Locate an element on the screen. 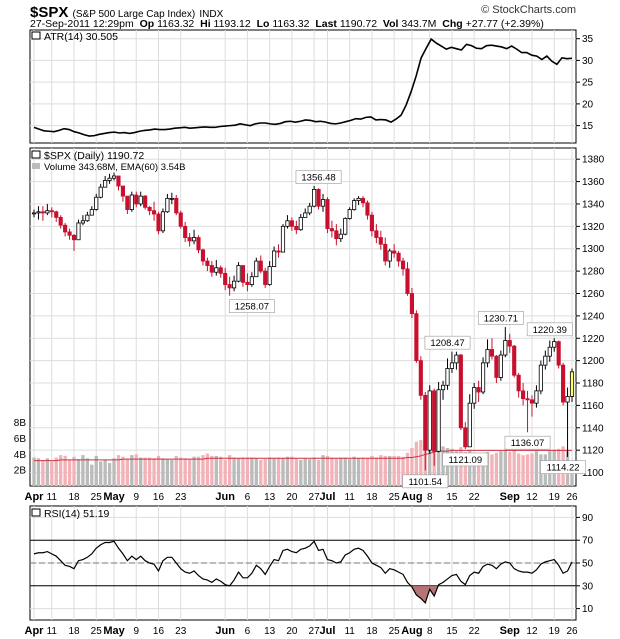  rsi-x-label: Jun is located at coordinates (225, 631).